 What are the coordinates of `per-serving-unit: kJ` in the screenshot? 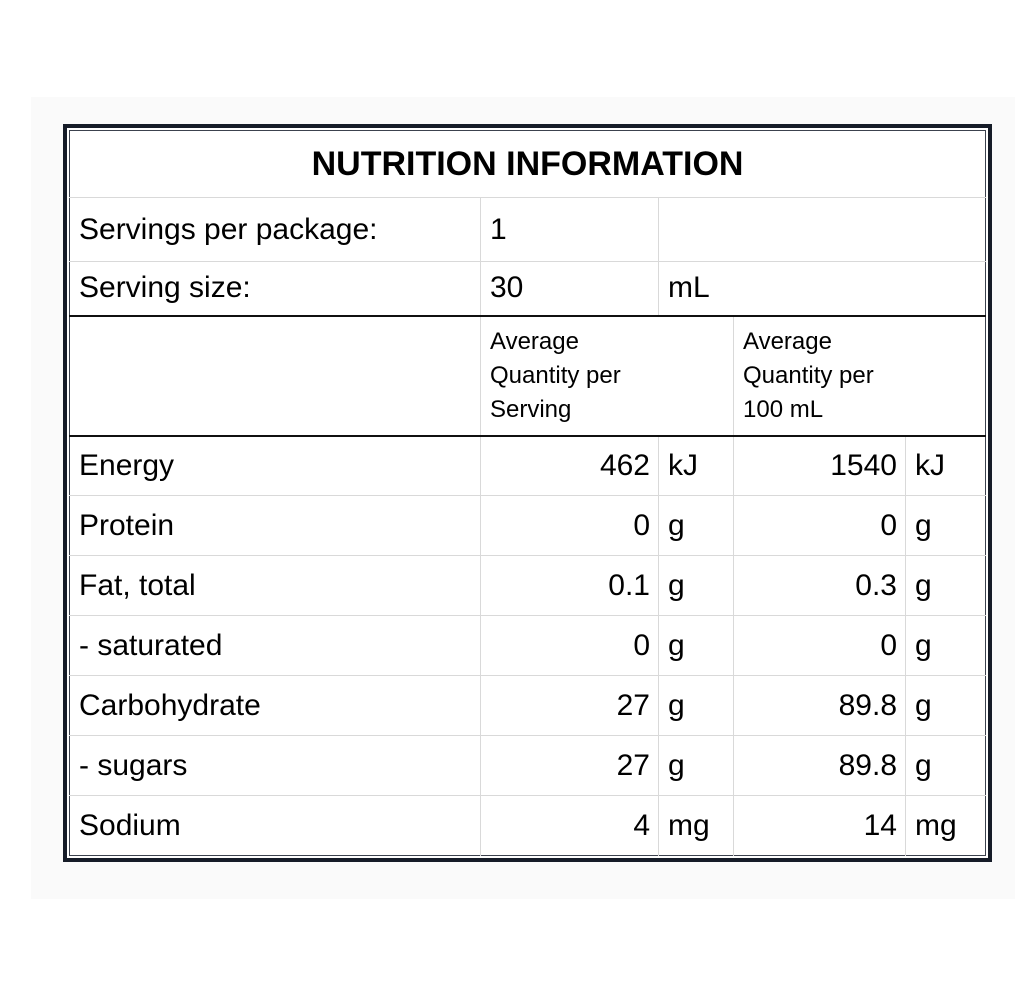 It's located at (696, 465).